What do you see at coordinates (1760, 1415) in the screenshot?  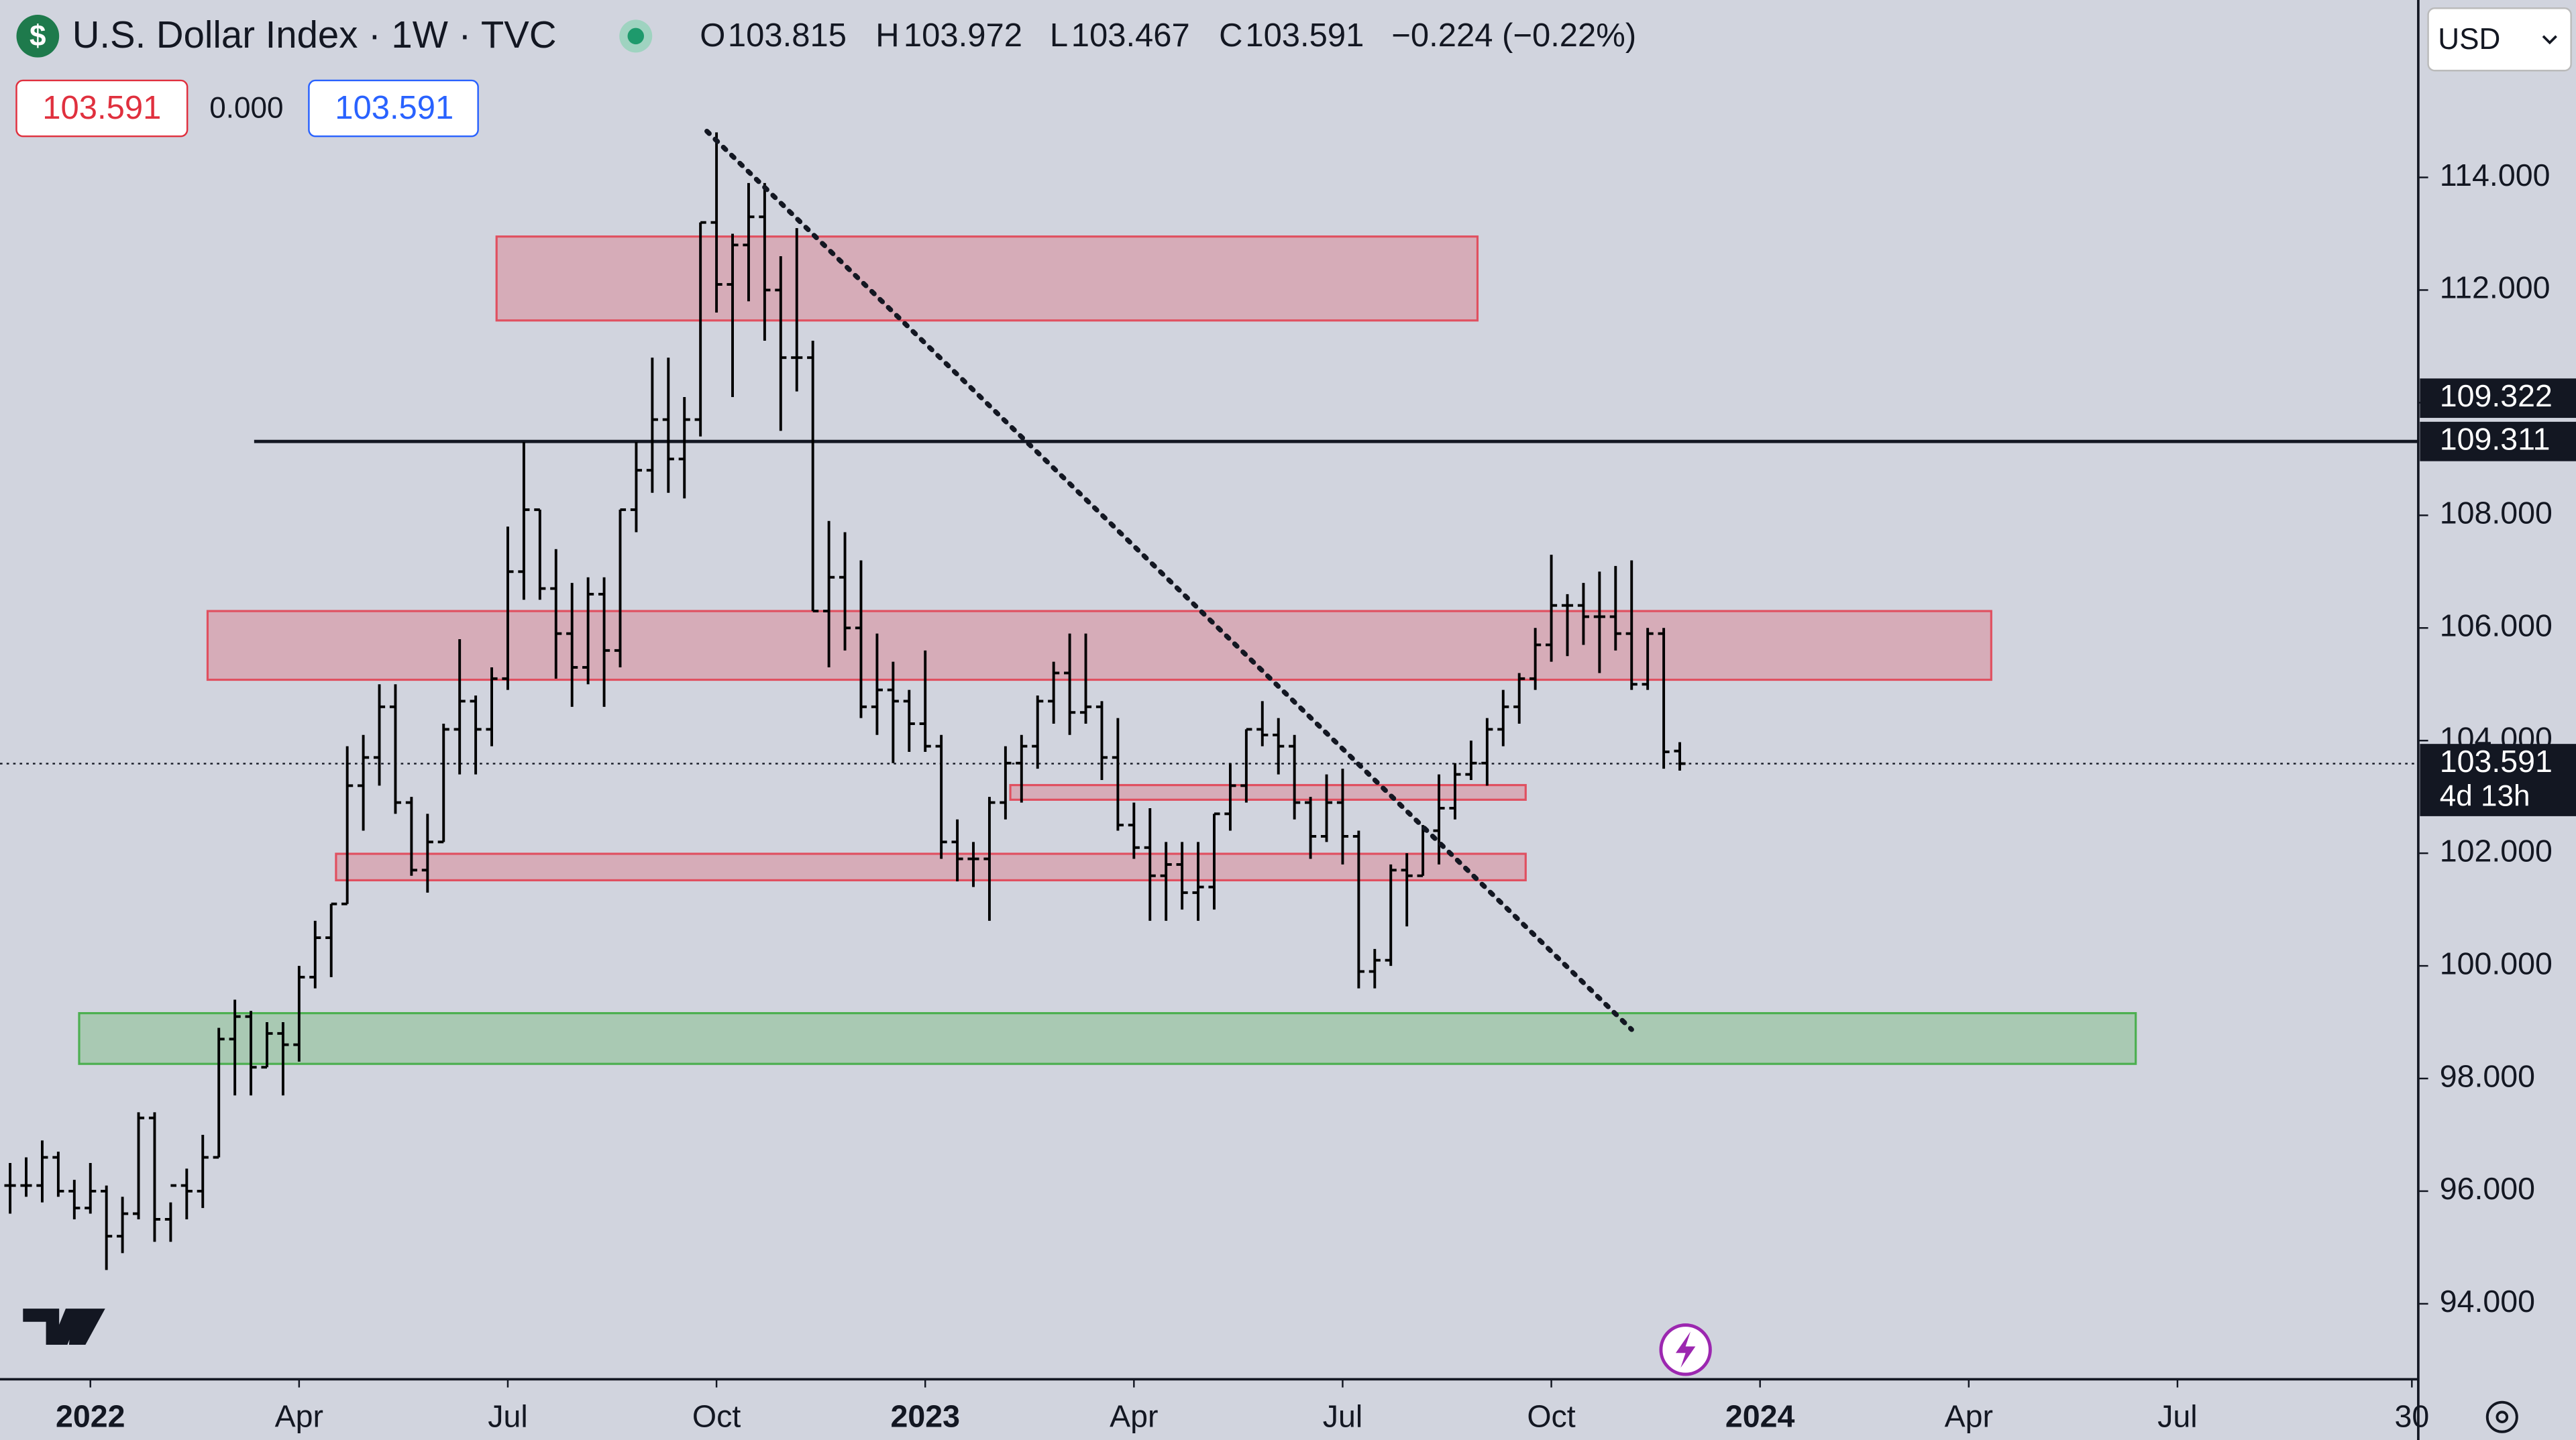 I see `x-tick-label: 2024` at bounding box center [1760, 1415].